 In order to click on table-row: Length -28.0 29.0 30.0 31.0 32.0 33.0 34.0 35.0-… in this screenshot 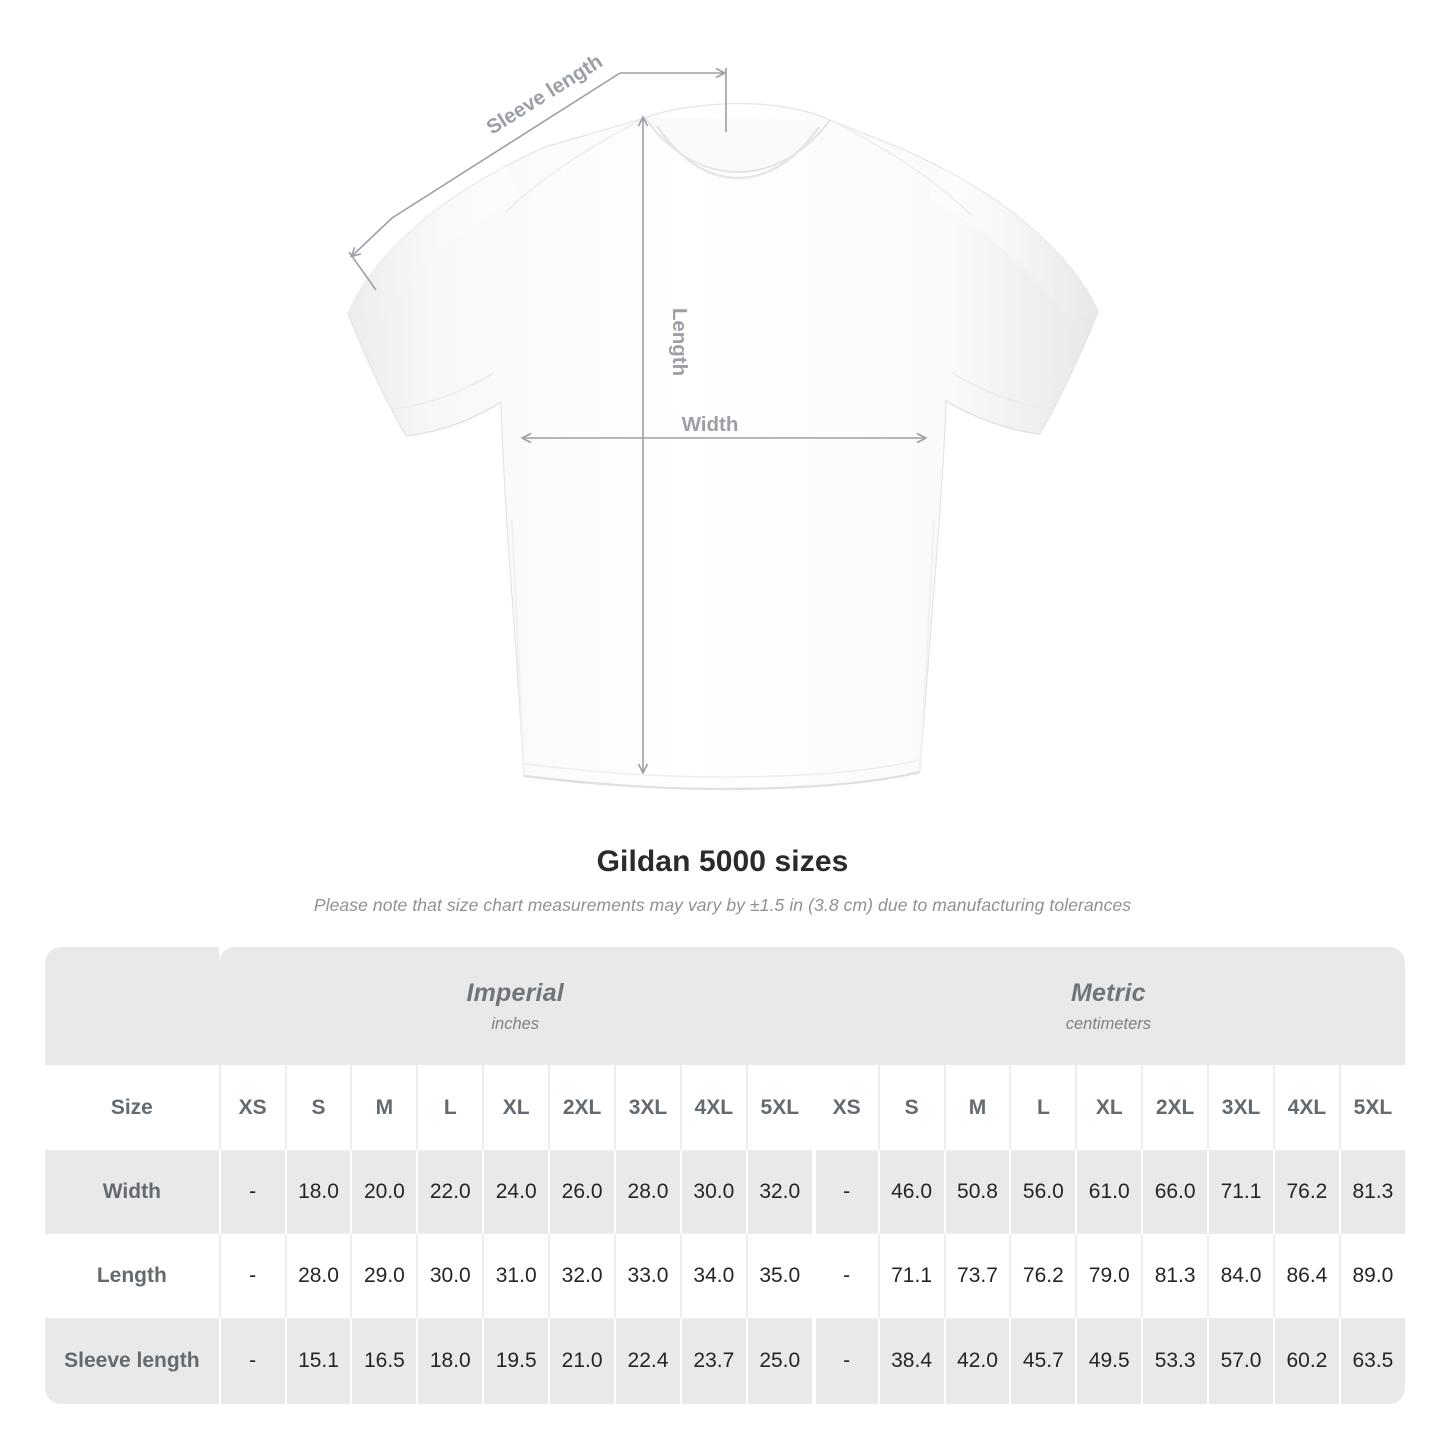, I will do `click(725, 1276)`.